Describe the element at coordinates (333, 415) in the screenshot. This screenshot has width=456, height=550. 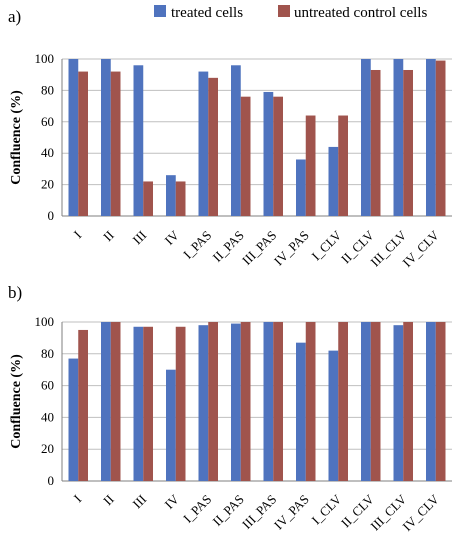
I see `bar-b-treated-i-clv` at that location.